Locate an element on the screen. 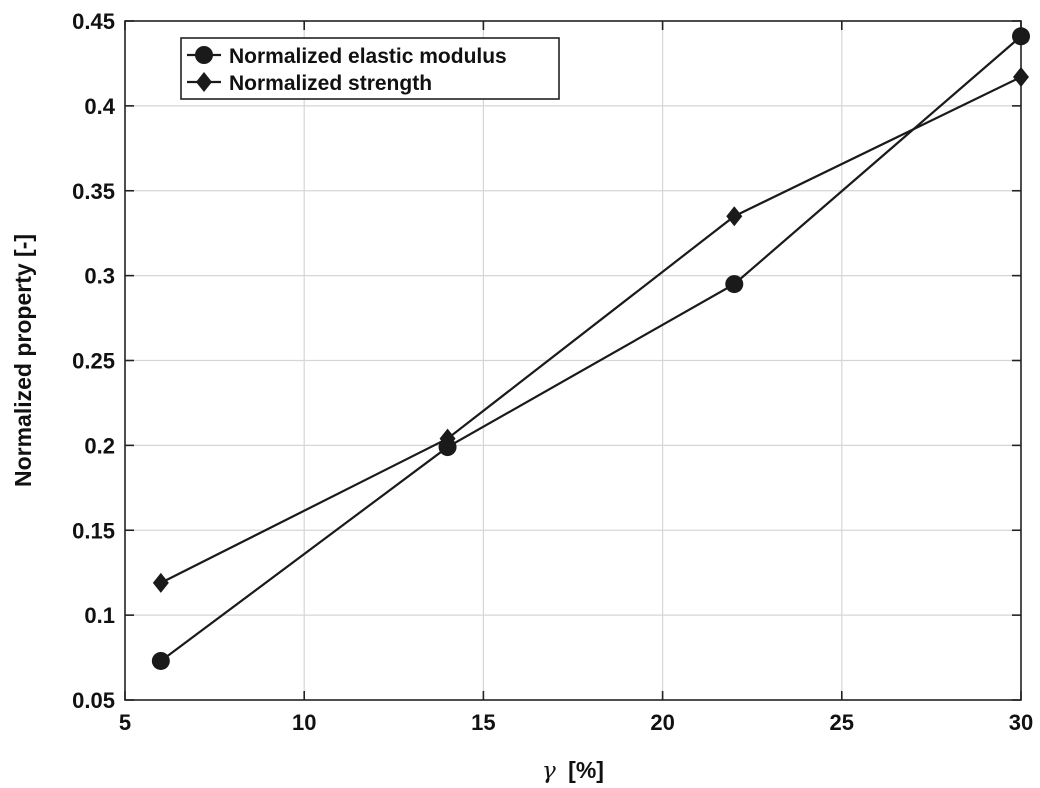 The image size is (1040, 788). x-tick-label: 20 is located at coordinates (662, 722).